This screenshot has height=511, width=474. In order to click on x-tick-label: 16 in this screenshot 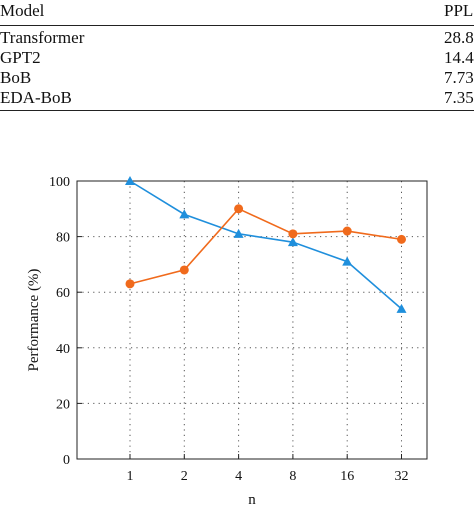, I will do `click(347, 476)`.